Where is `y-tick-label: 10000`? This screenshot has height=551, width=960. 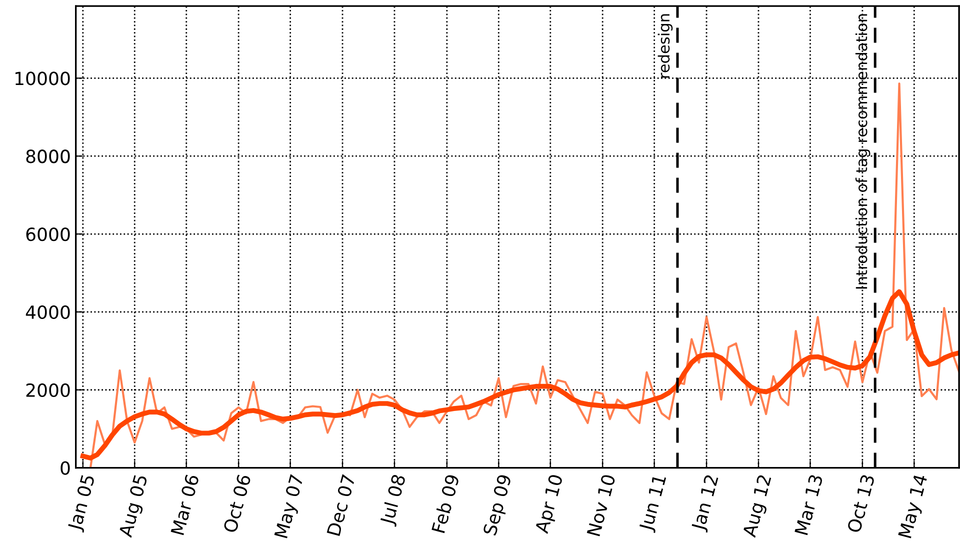 y-tick-label: 10000 is located at coordinates (43, 79).